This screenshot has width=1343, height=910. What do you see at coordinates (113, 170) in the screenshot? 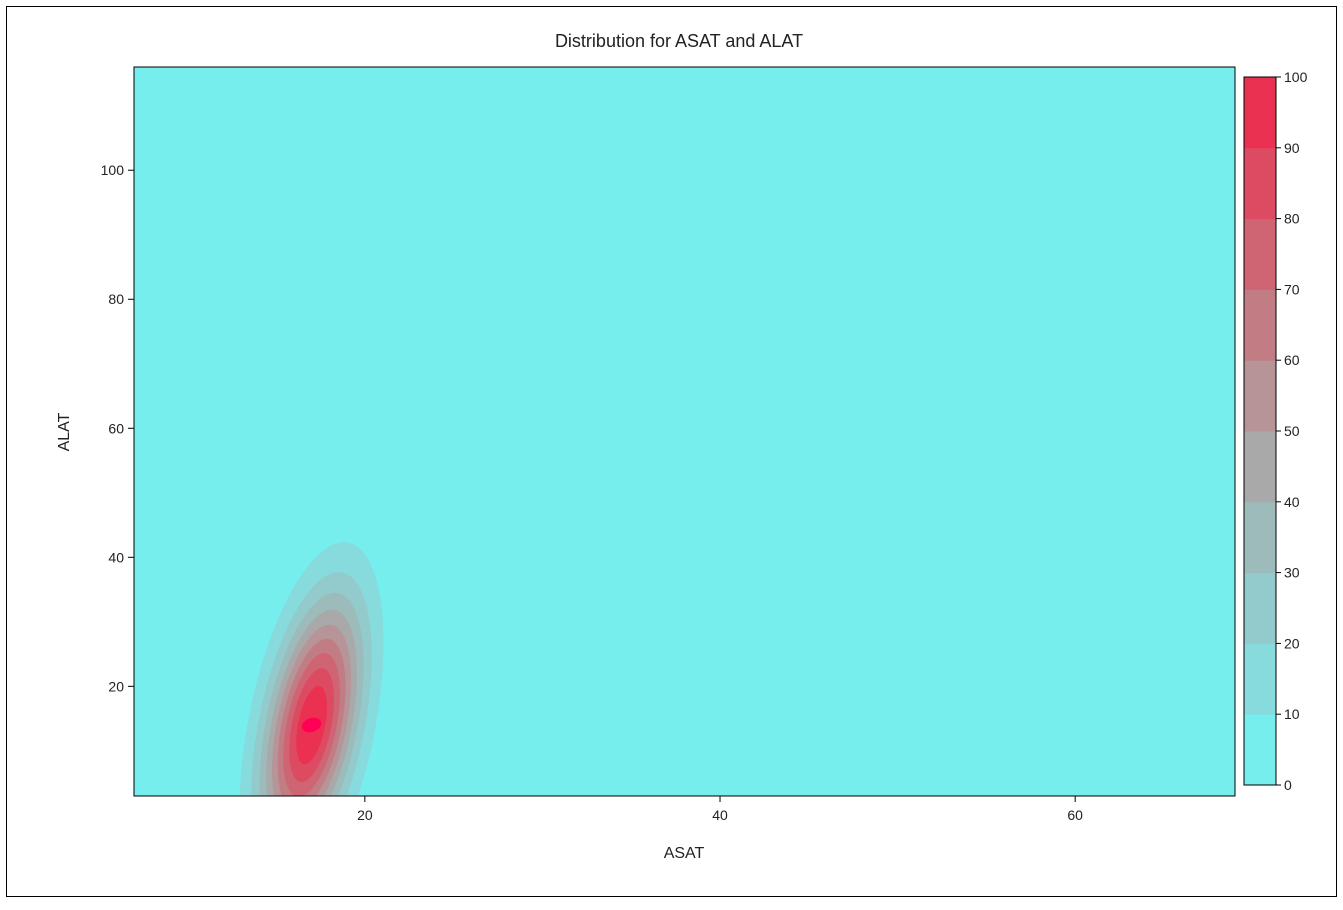
I see `y-tick-label: 100` at bounding box center [113, 170].